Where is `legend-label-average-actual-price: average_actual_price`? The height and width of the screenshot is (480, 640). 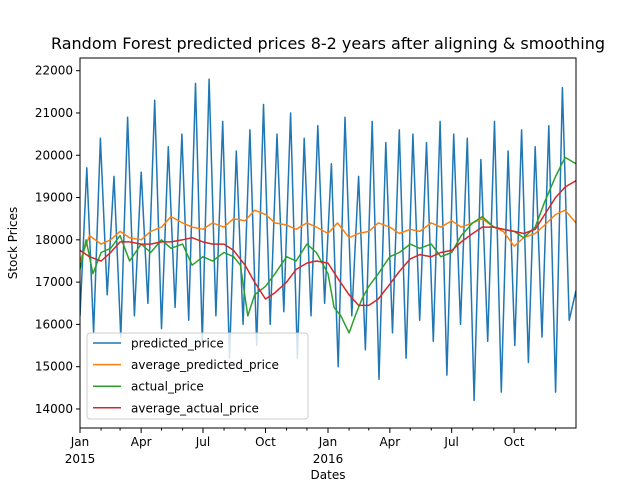
legend-label-average-actual-price: average_actual_price is located at coordinates (195, 408).